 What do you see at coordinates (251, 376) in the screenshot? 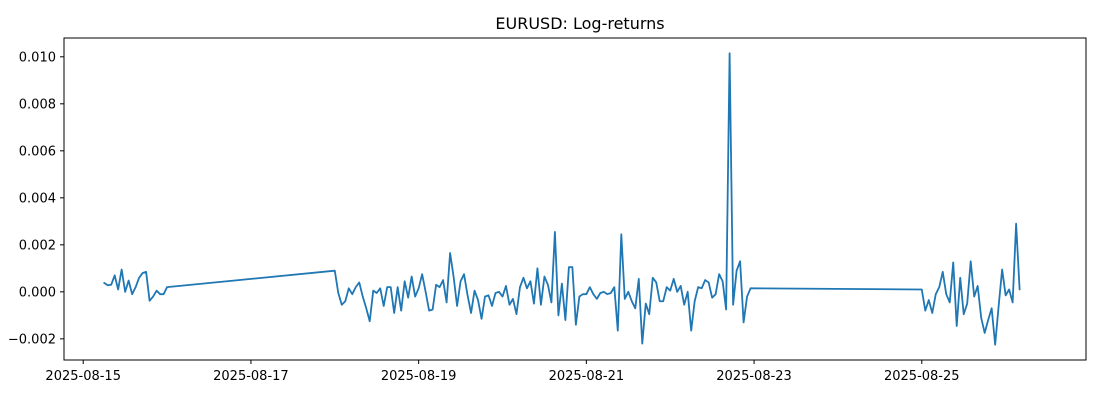
I see `x-tick-label: 2025-08-17` at bounding box center [251, 376].